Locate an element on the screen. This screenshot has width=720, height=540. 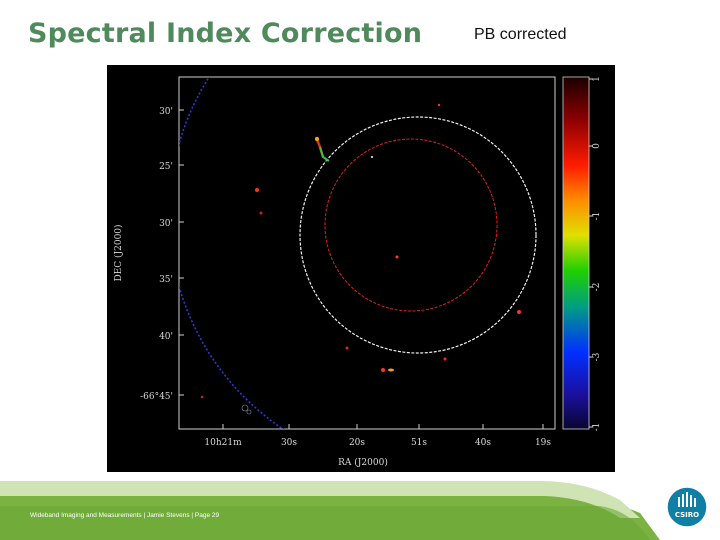
colorbar-tick-label: 0 is located at coordinates (597, 146).